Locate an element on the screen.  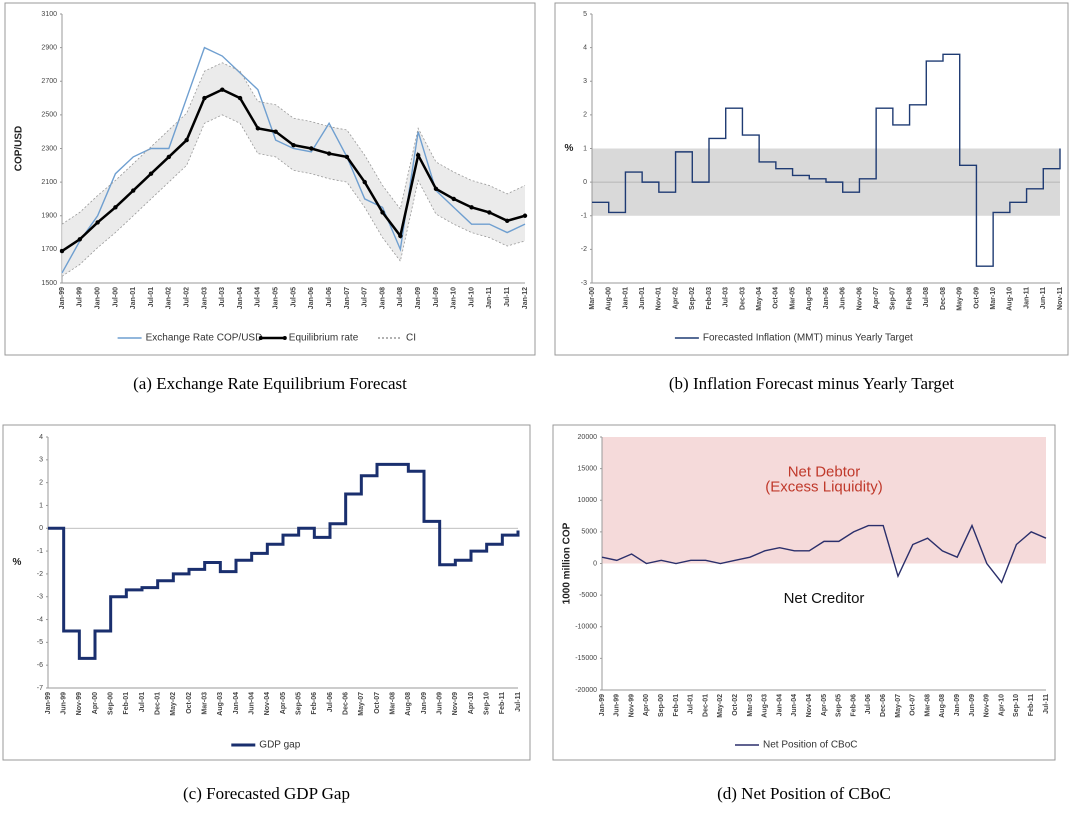
x-tick-label: Mar-10 is located at coordinates (993, 298).